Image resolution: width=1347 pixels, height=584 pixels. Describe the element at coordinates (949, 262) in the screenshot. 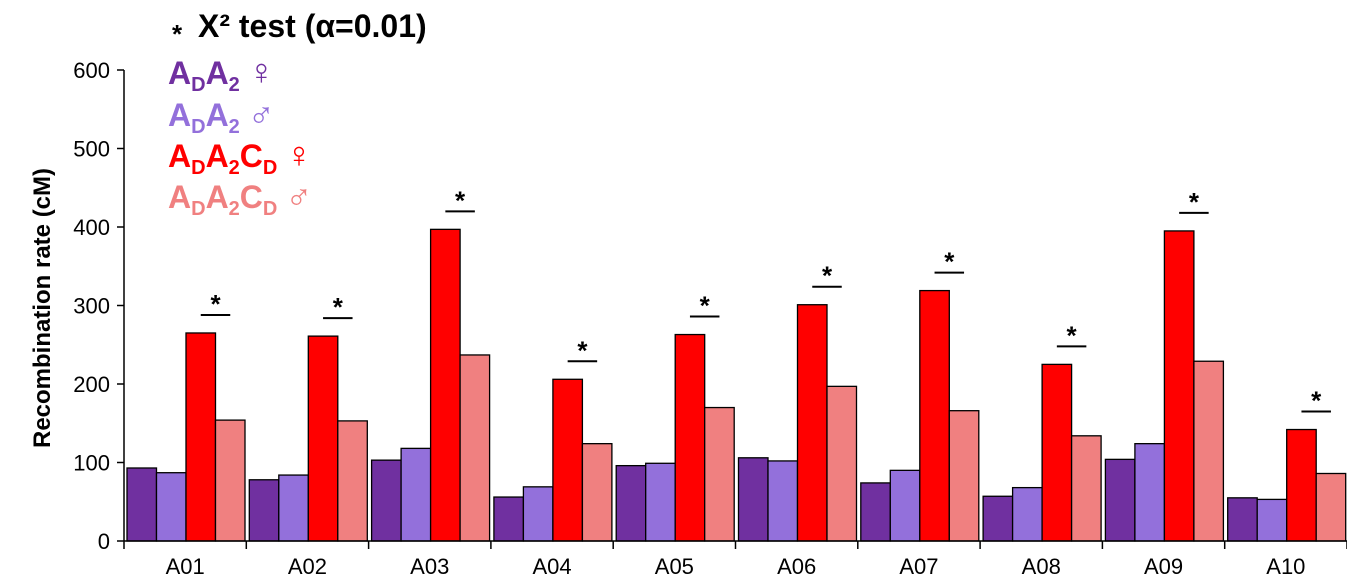

I see `significance-star-a07: *` at that location.